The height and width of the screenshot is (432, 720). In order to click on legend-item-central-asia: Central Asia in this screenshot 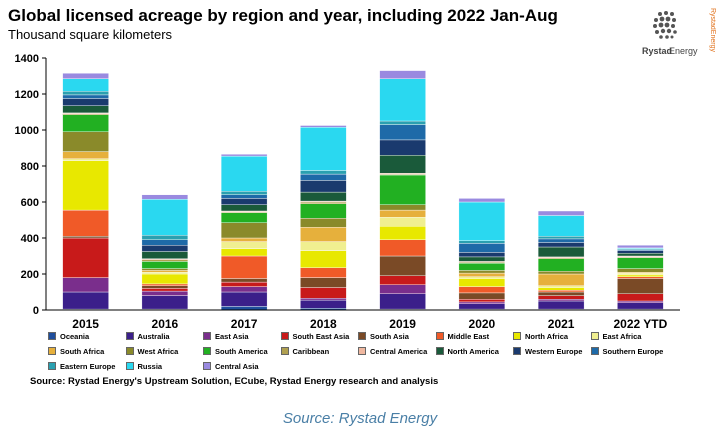, I will do `click(231, 366)`.